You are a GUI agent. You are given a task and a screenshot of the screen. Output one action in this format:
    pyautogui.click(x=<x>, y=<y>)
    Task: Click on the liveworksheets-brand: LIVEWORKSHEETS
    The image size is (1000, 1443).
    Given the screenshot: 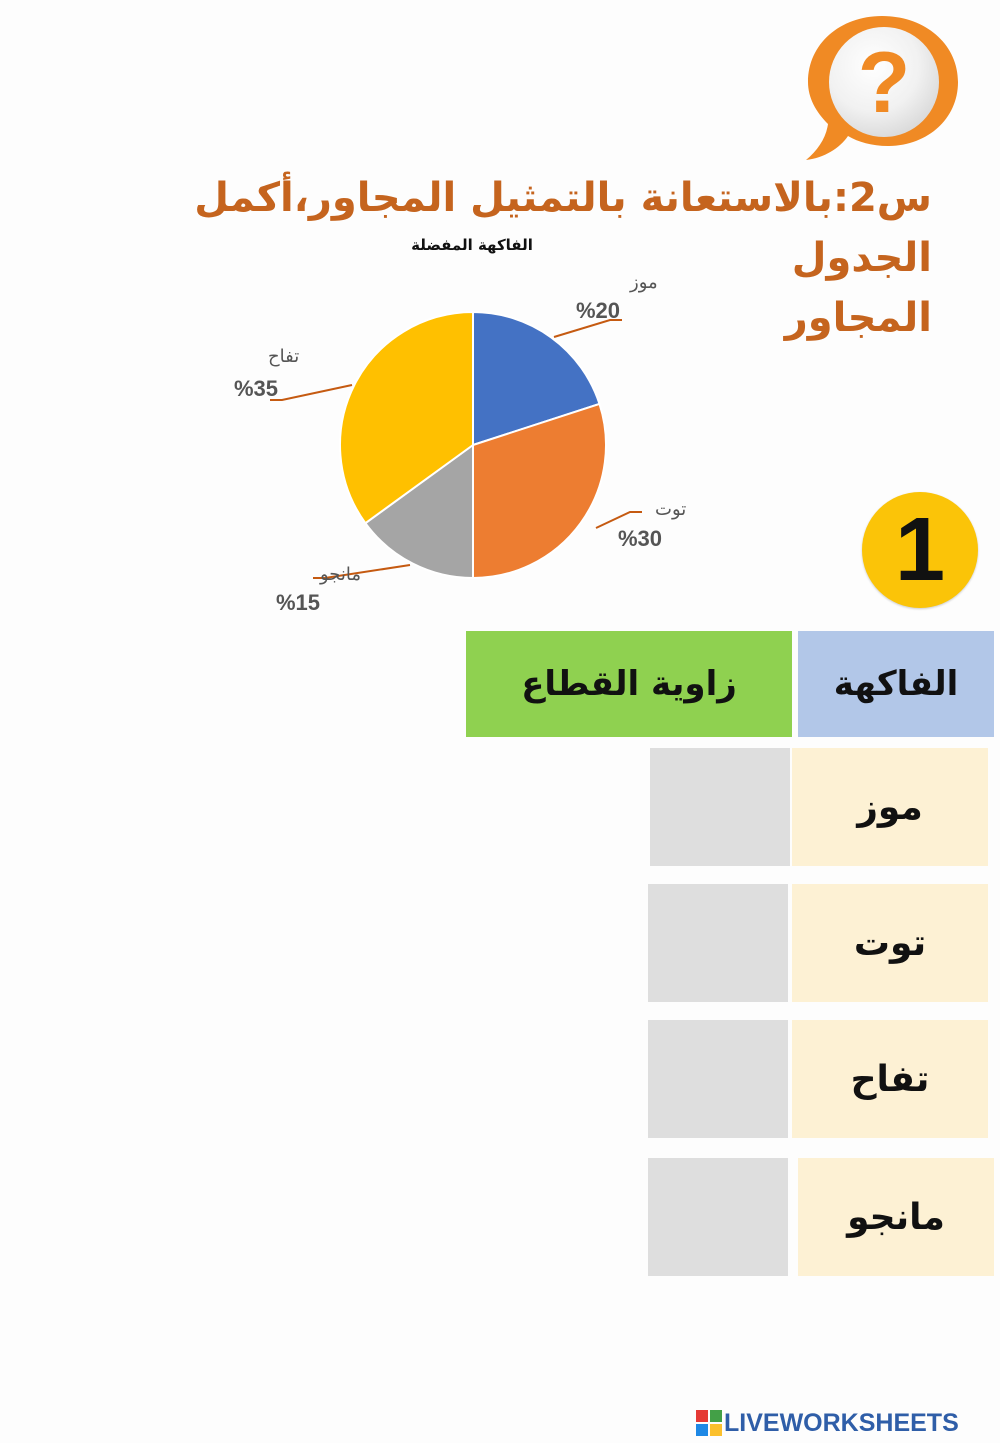 What is the action you would take?
    pyautogui.click(x=827, y=1423)
    